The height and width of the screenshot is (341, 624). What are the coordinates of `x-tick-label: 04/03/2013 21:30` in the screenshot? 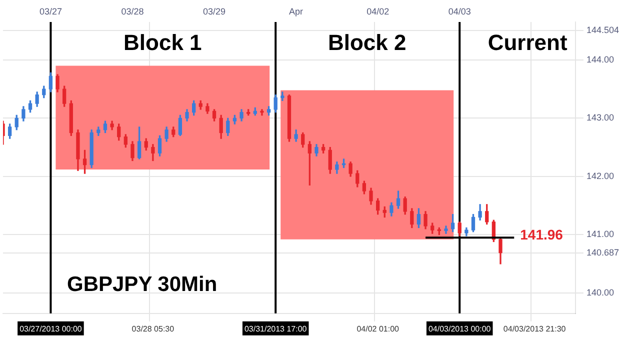 It's located at (534, 329).